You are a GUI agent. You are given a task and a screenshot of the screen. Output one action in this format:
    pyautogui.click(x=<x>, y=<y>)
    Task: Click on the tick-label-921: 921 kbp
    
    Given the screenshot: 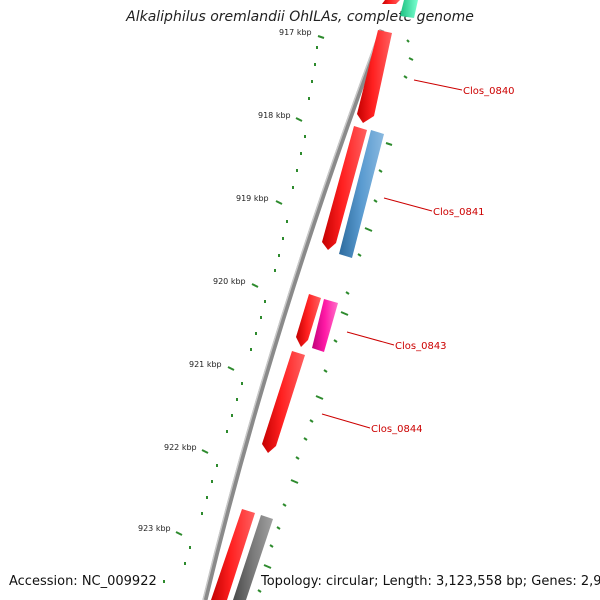 What is the action you would take?
    pyautogui.click(x=205, y=364)
    